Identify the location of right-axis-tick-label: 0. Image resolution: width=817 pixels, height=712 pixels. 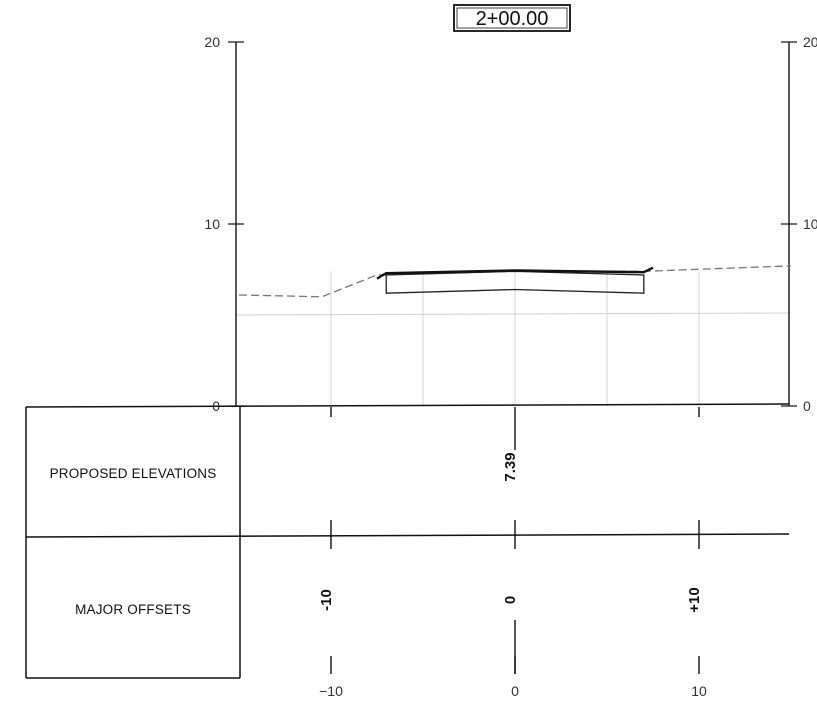
(807, 406).